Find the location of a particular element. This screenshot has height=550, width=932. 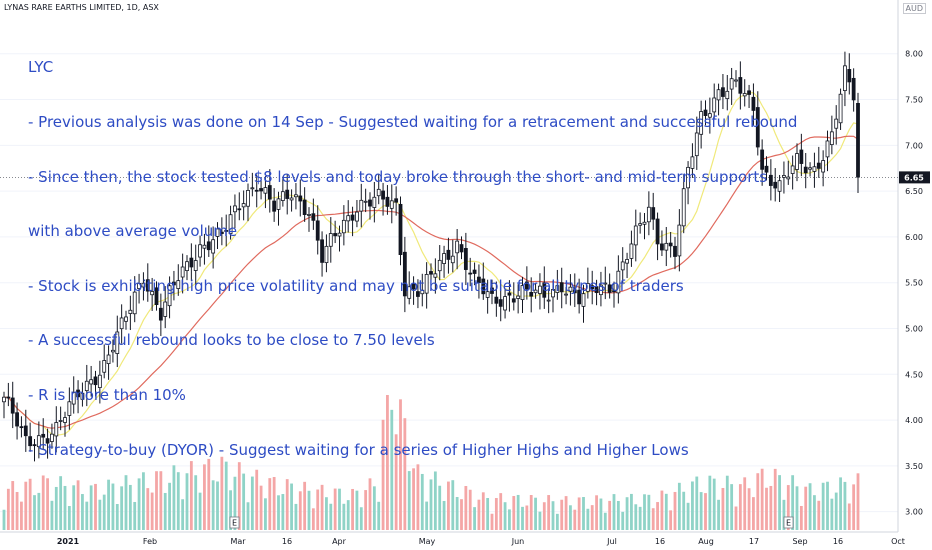

x-tick-label: Jun is located at coordinates (518, 541).